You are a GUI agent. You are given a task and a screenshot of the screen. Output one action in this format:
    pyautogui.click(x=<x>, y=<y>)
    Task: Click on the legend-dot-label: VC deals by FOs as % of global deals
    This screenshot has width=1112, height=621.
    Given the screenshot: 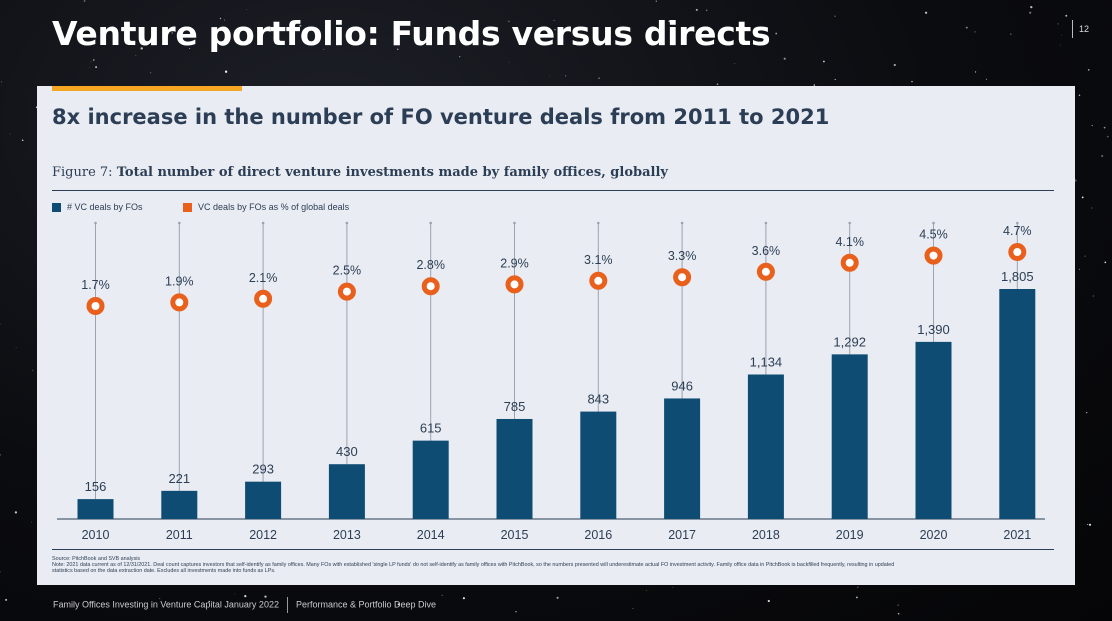 What is the action you would take?
    pyautogui.click(x=274, y=206)
    